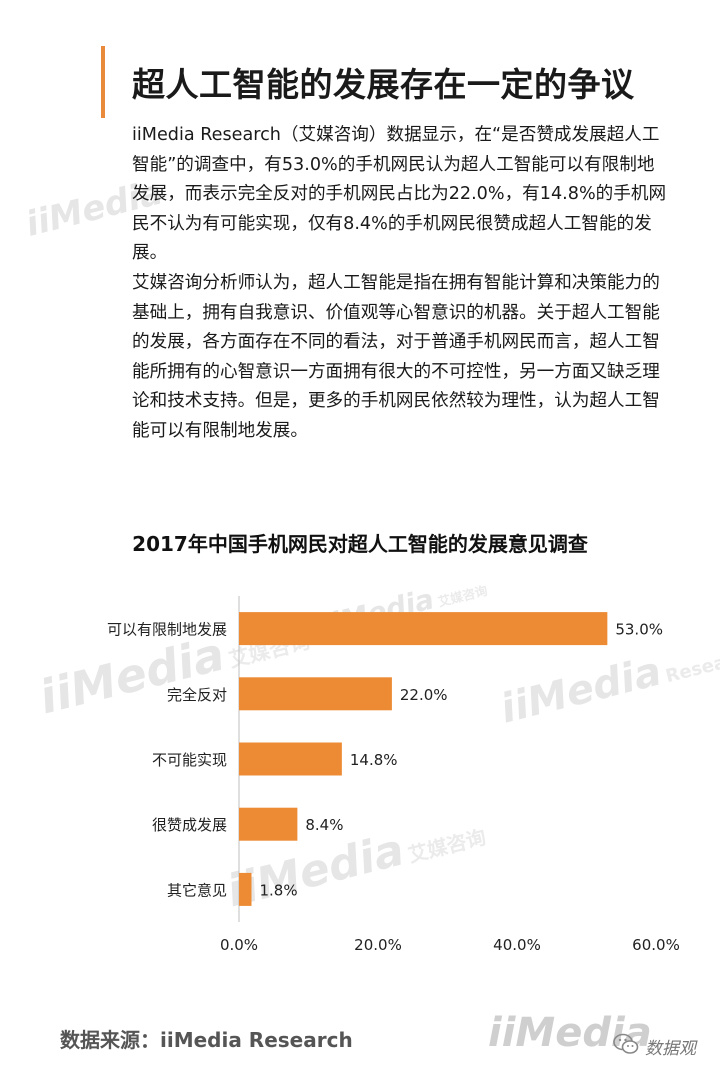 Image resolution: width=720 pixels, height=1079 pixels. What do you see at coordinates (167, 630) in the screenshot?
I see `category-label: 可以有限制地发展` at bounding box center [167, 630].